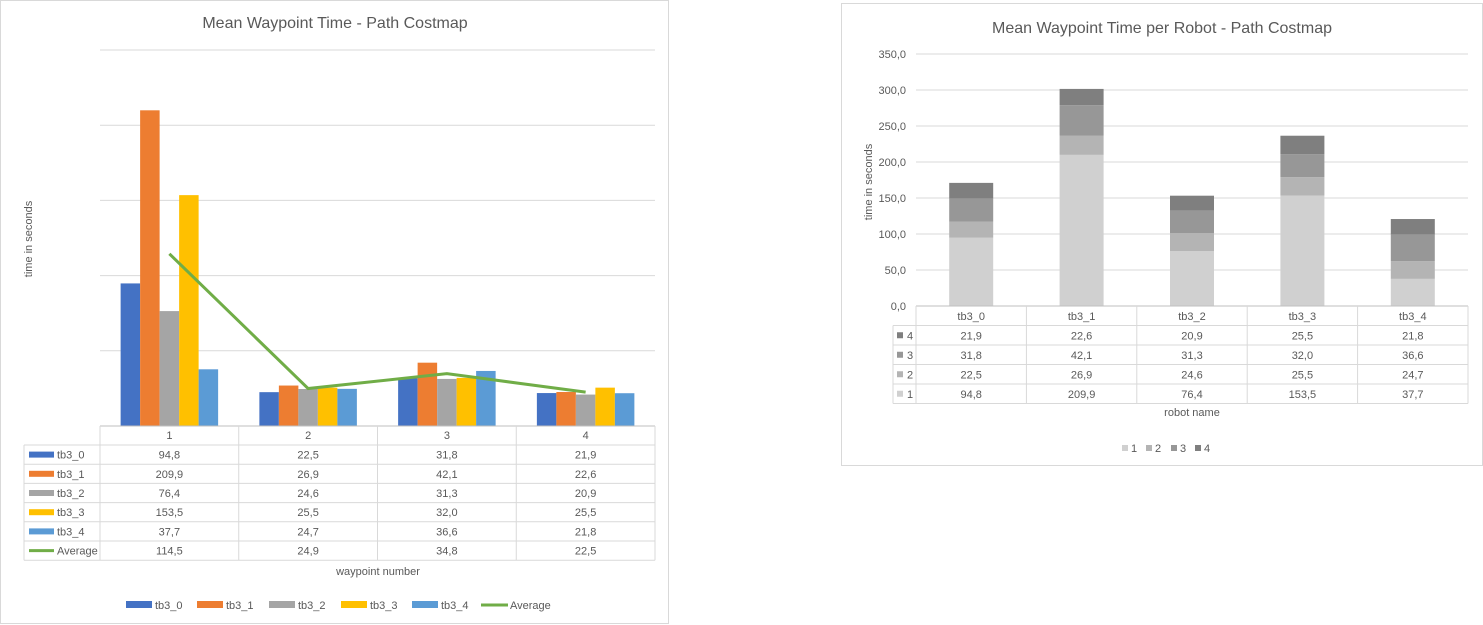  What do you see at coordinates (910, 356) in the screenshot?
I see `table-series-name: 3` at bounding box center [910, 356].